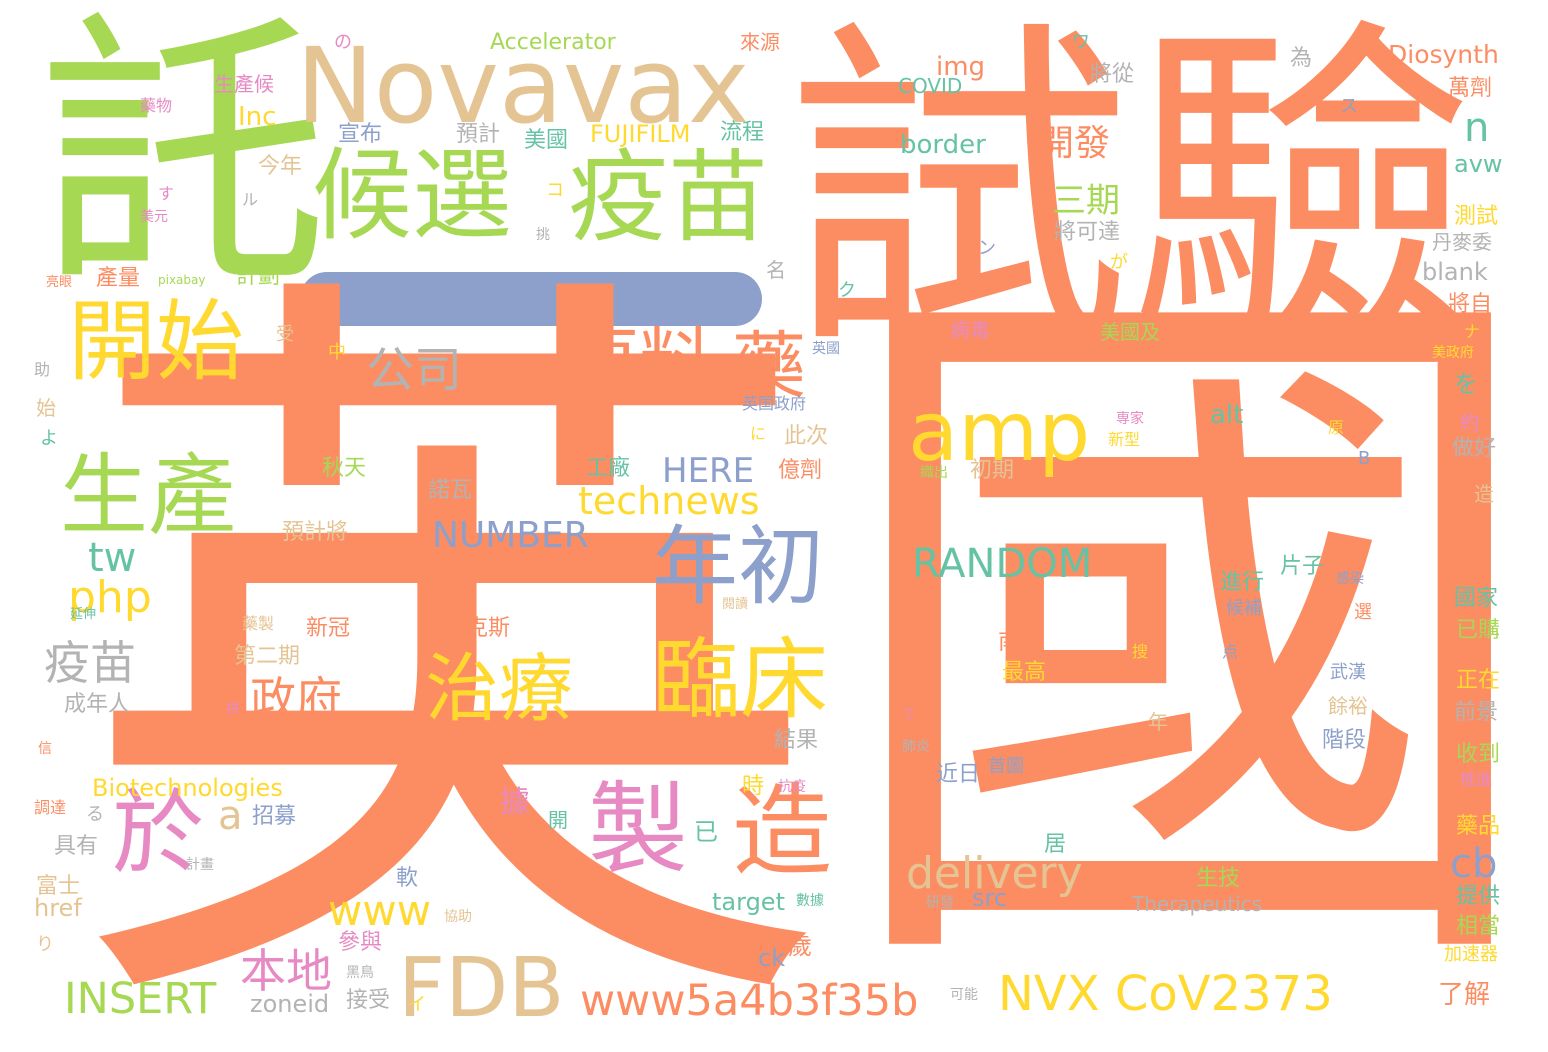 This screenshot has height=1052, width=1548. Describe the element at coordinates (1349, 106) in the screenshot. I see `char-su: ス` at that location.